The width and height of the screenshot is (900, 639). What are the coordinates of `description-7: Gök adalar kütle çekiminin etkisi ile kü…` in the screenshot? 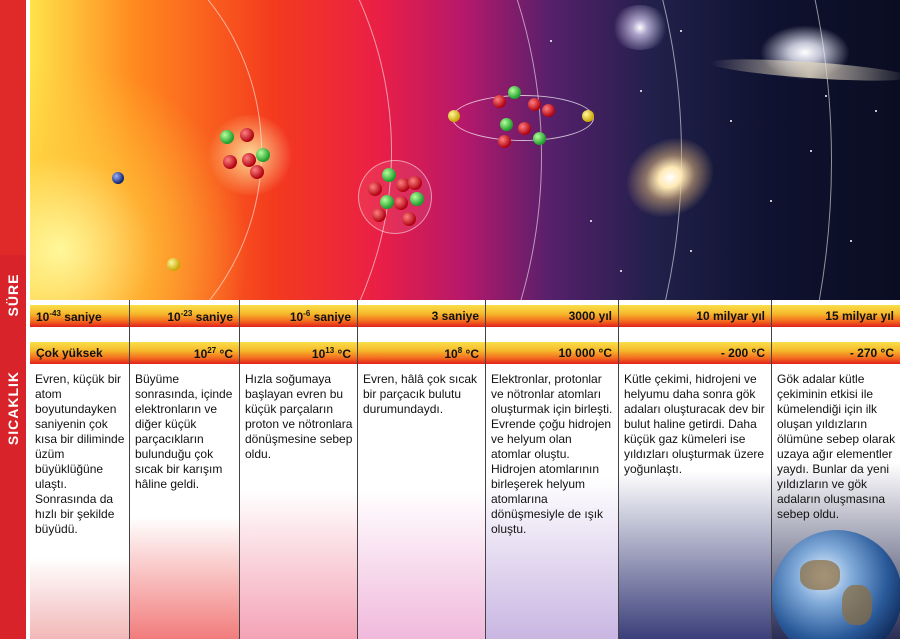 It's located at (836, 446).